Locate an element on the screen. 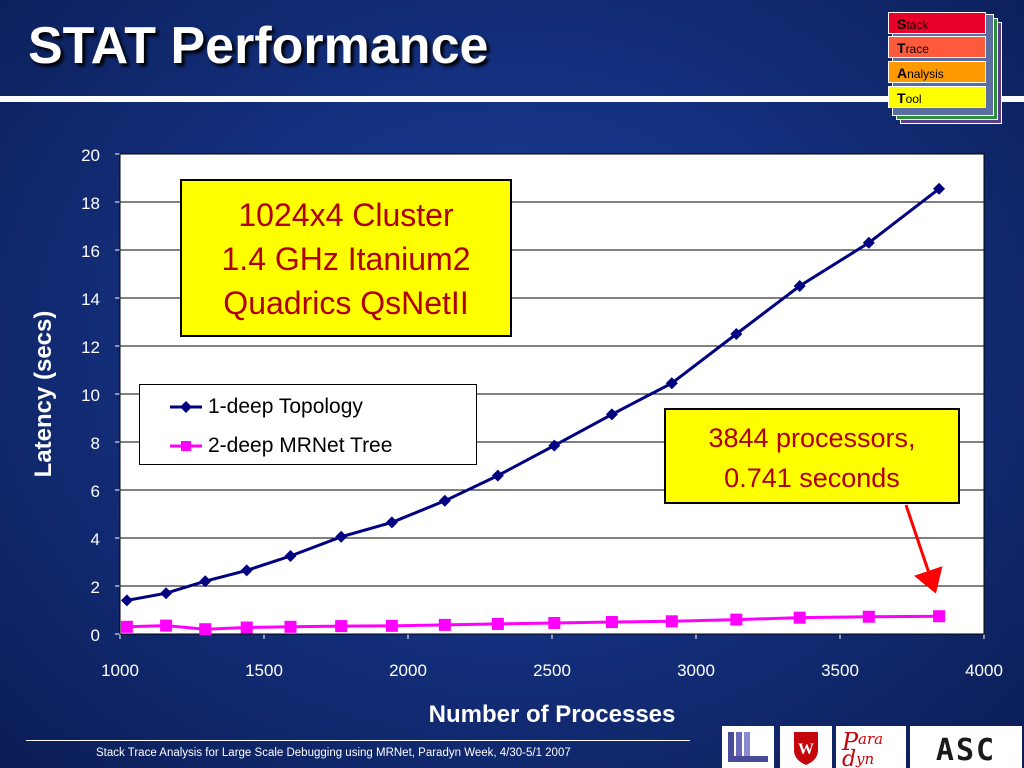  x-tick-label: 2500 is located at coordinates (552, 670).